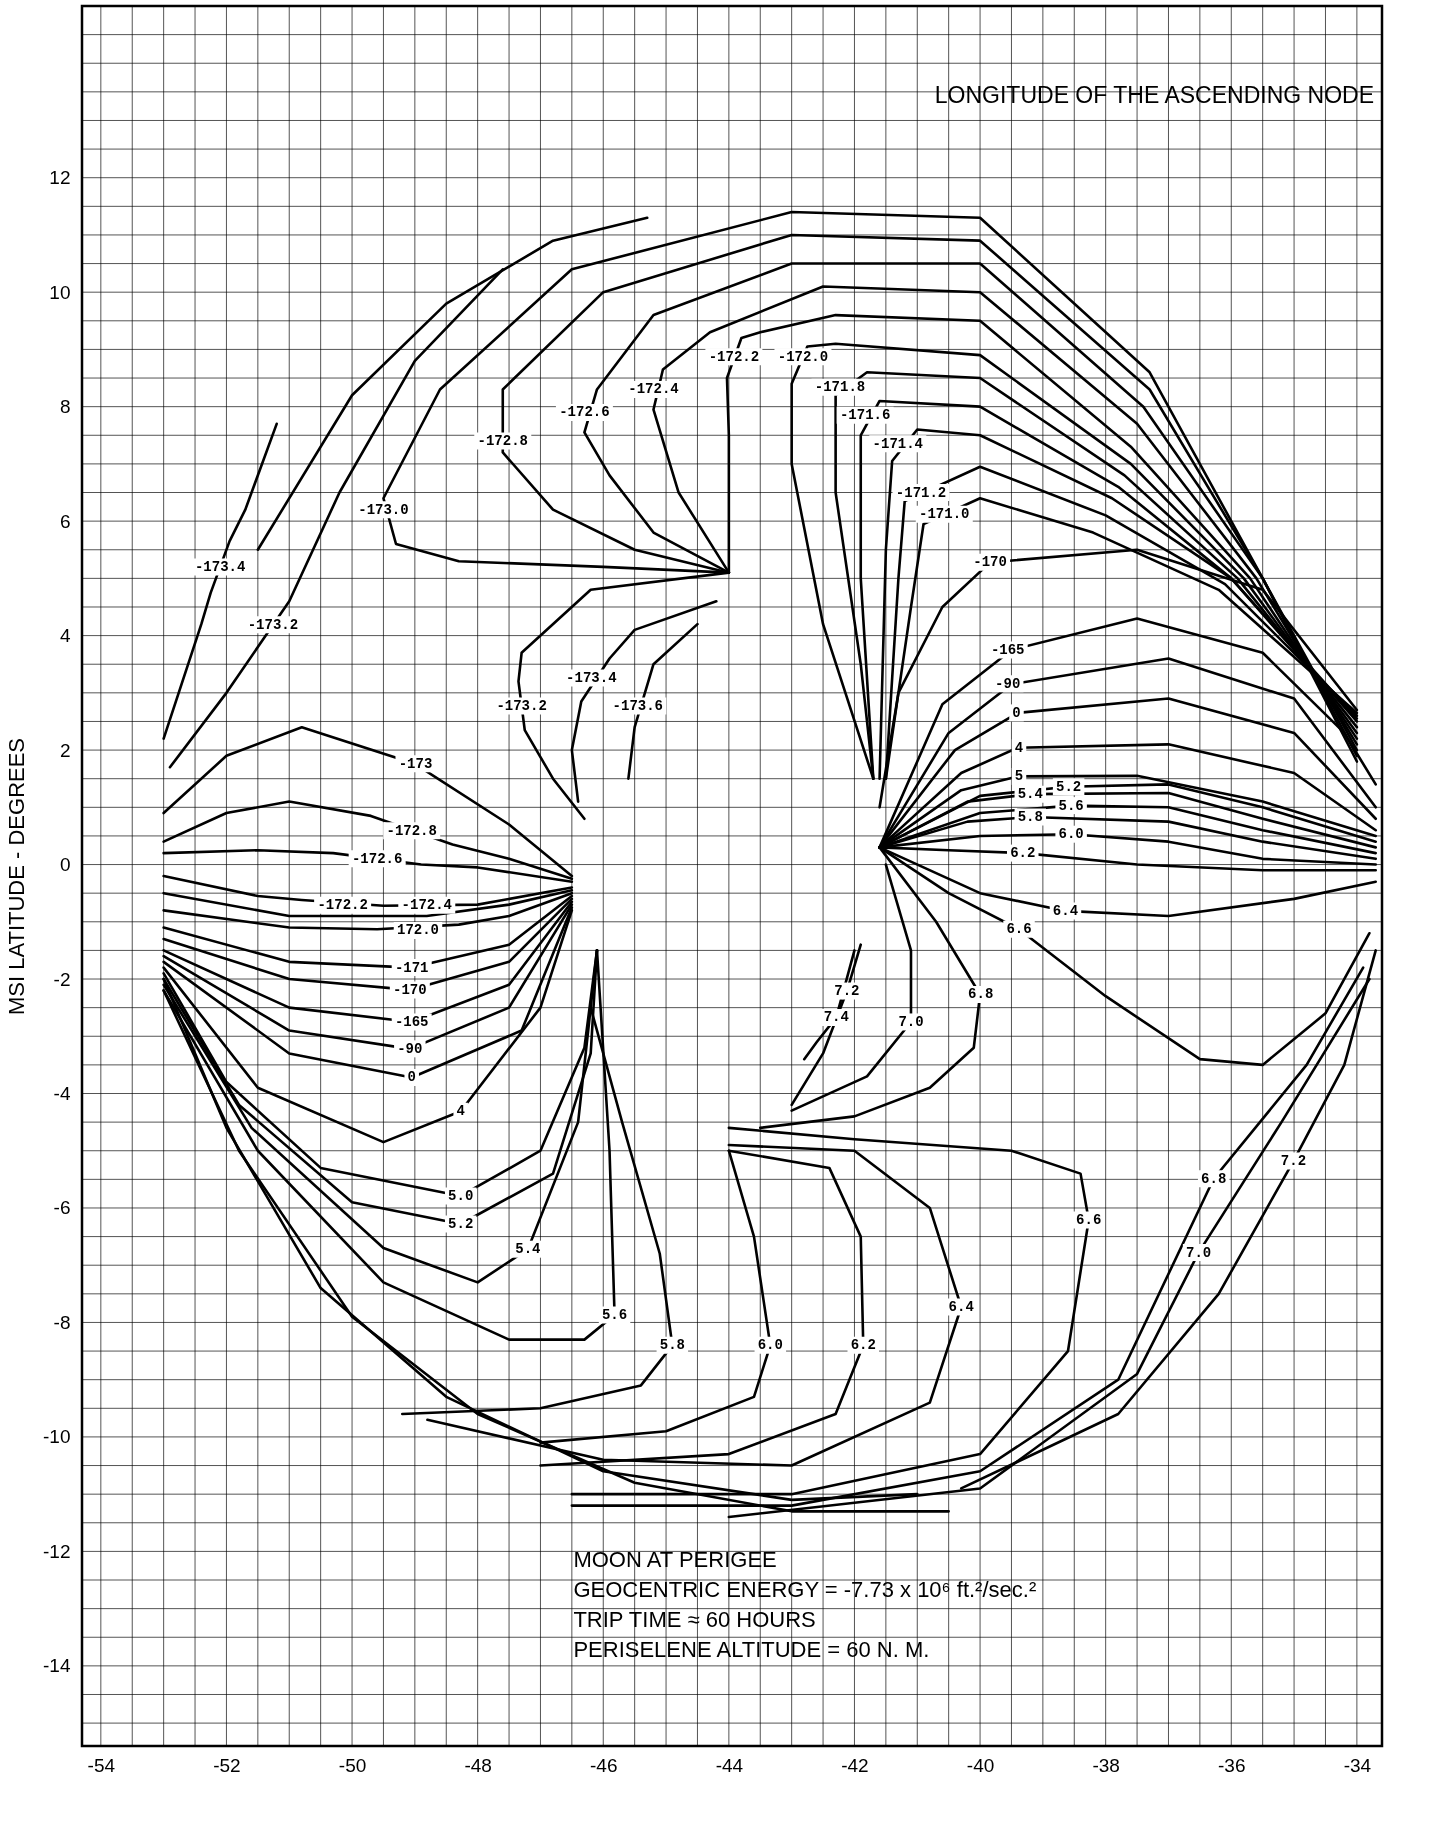  What do you see at coordinates (1357, 1765) in the screenshot?
I see `x-tick-label: -34` at bounding box center [1357, 1765].